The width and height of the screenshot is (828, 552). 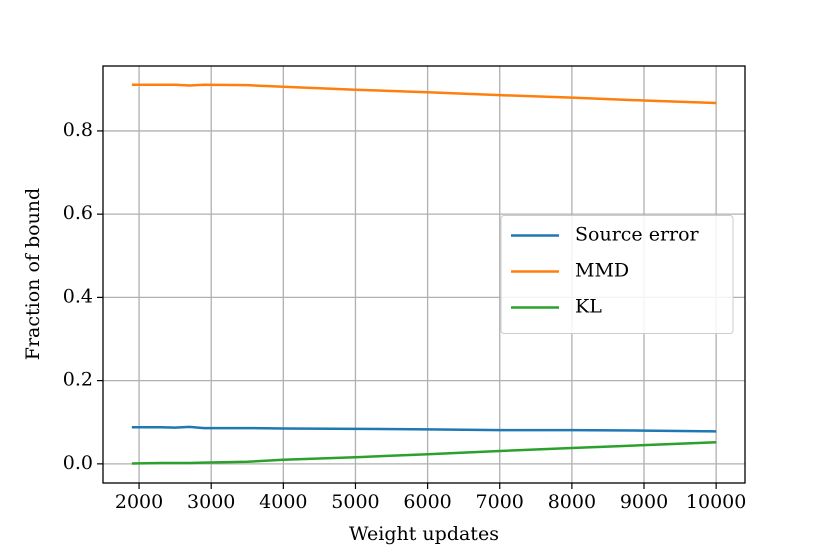 What do you see at coordinates (78, 380) in the screenshot?
I see `y-tick-label: 0.2` at bounding box center [78, 380].